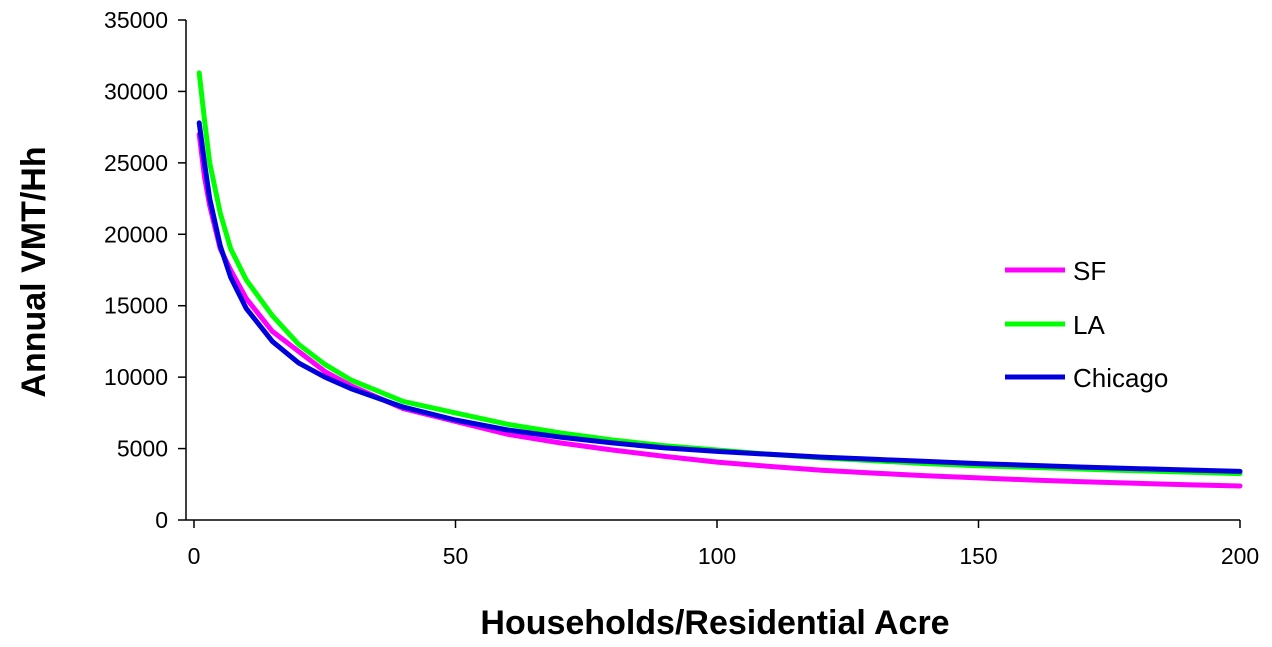 This screenshot has width=1272, height=647. I want to click on legend-label-sf: SF, so click(1089, 271).